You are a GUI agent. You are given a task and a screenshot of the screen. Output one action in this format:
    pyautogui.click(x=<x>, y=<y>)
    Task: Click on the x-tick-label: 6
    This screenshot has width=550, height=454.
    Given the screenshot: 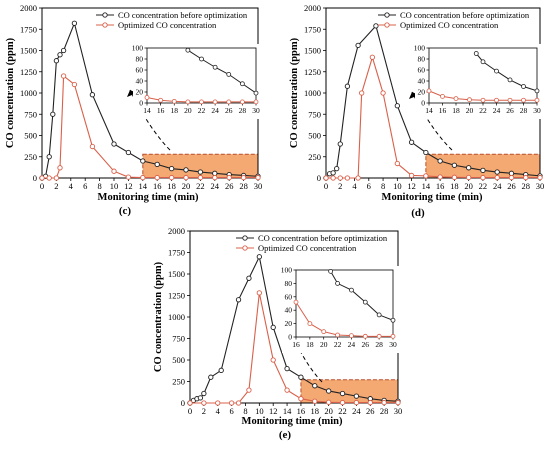 What is the action you would take?
    pyautogui.click(x=85, y=186)
    